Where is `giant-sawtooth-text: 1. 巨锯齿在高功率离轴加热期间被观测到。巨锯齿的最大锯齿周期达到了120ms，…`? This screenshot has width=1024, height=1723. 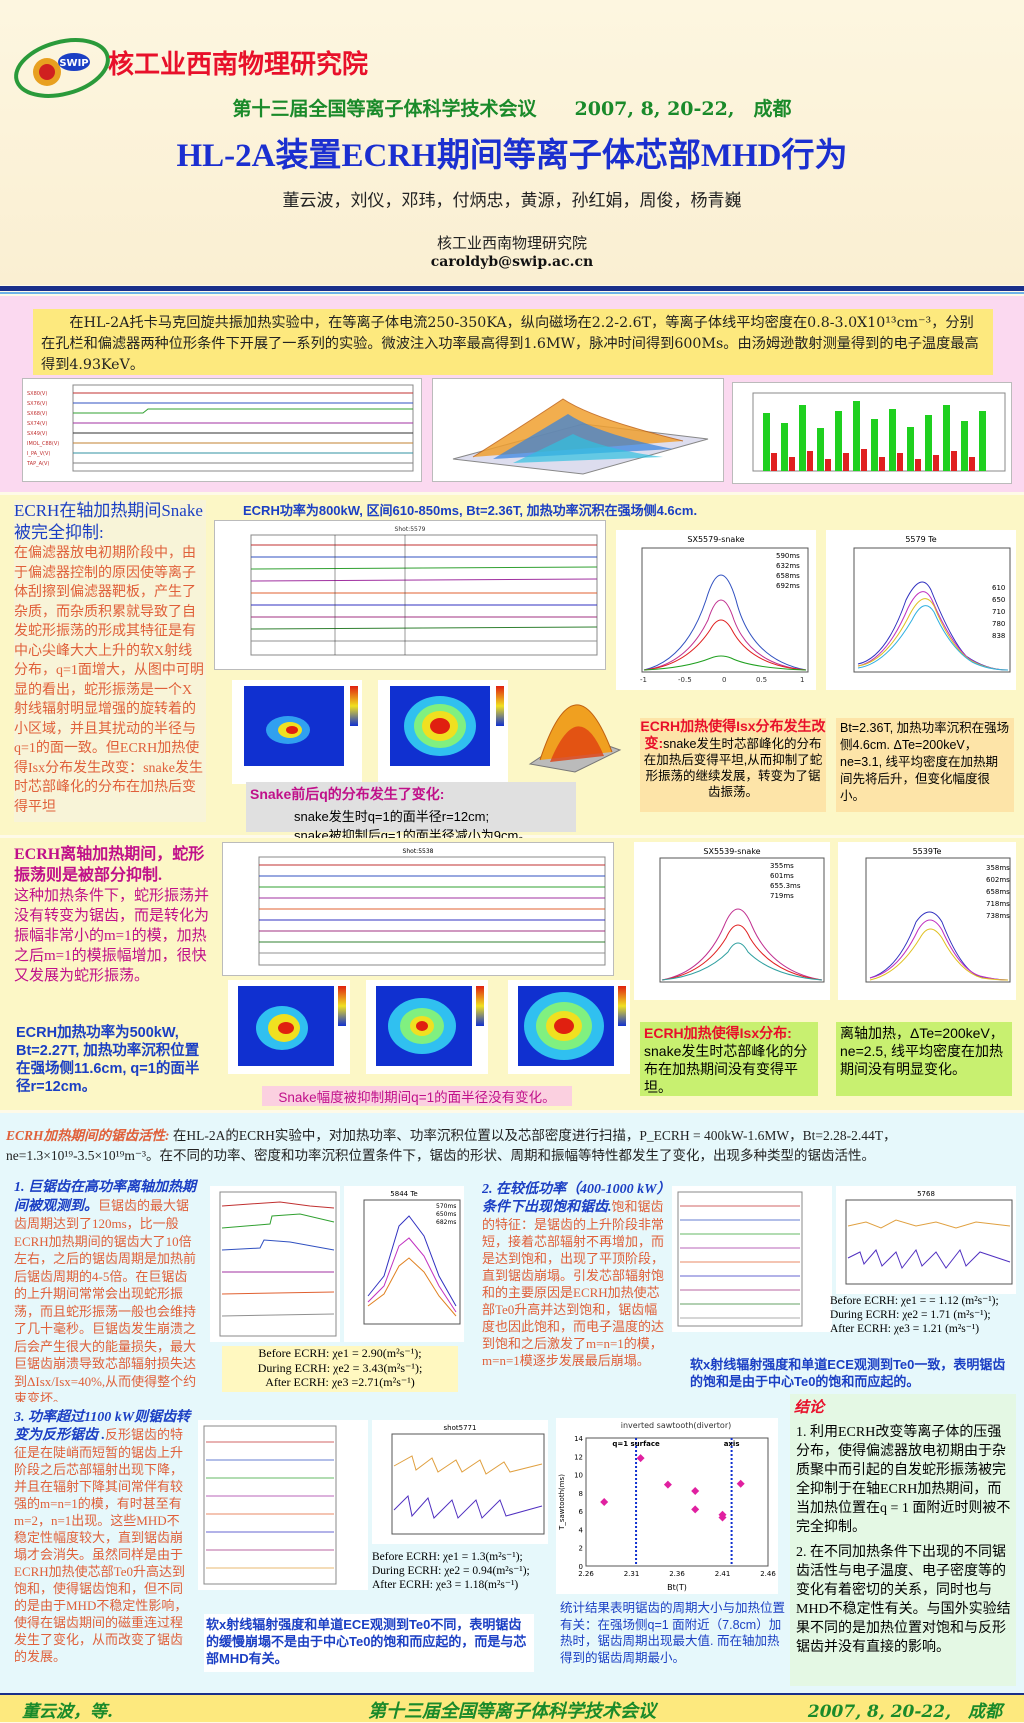
giant-sawtooth-text: 1. 巨锯齿在高功率离轴加热期间被观测到。巨锯齿的最大锯齿周期达到了120ms，… is located at coordinates (107, 1290).